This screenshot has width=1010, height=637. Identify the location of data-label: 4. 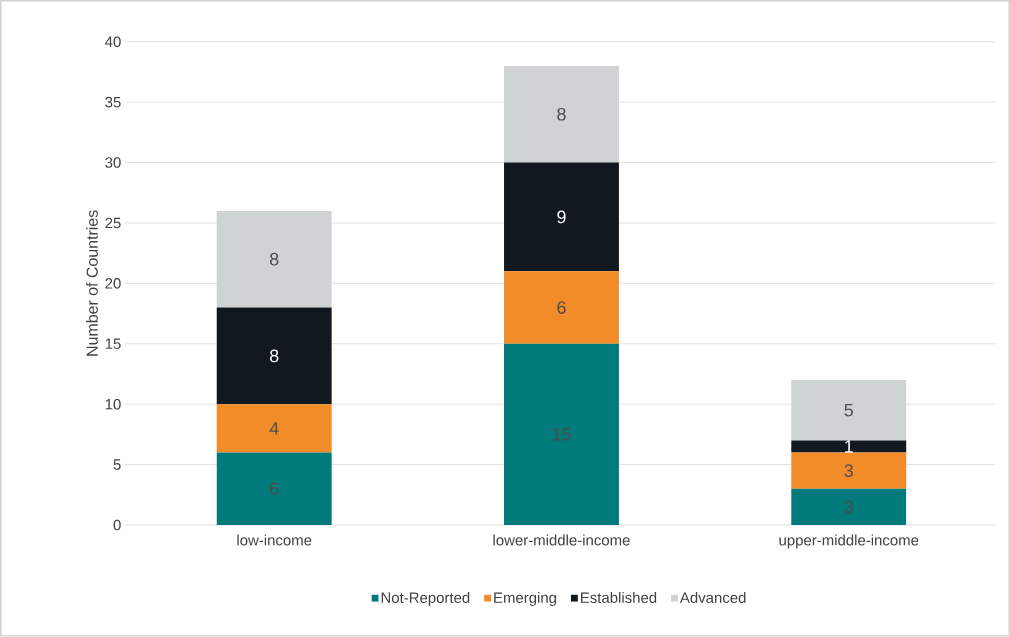
(274, 428).